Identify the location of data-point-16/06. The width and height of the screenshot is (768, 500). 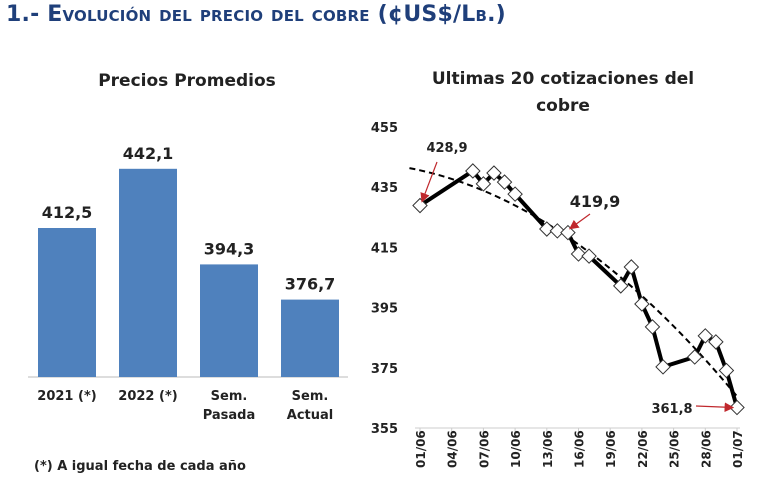
(578, 254).